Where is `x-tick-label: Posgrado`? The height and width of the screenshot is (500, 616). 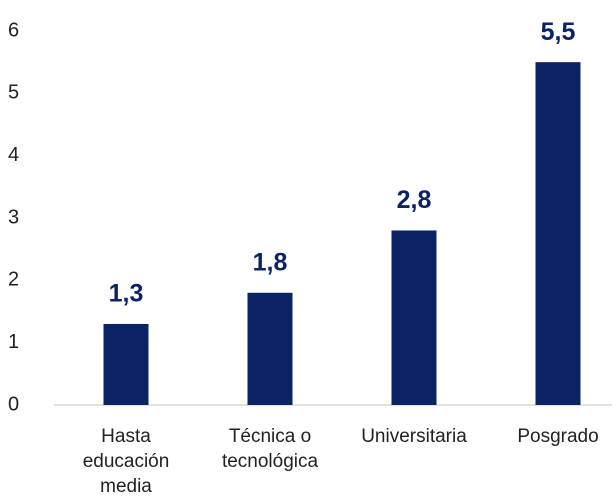 x-tick-label: Posgrado is located at coordinates (558, 436).